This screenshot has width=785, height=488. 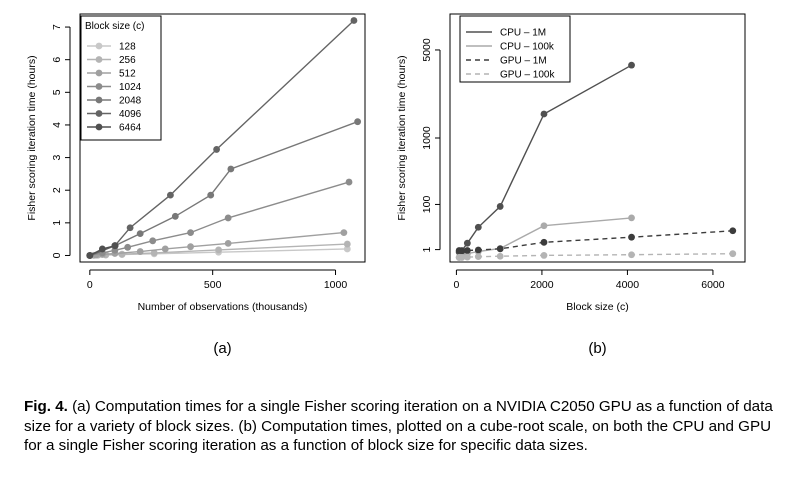 What do you see at coordinates (57, 255) in the screenshot?
I see `y-tick-label: 0` at bounding box center [57, 255].